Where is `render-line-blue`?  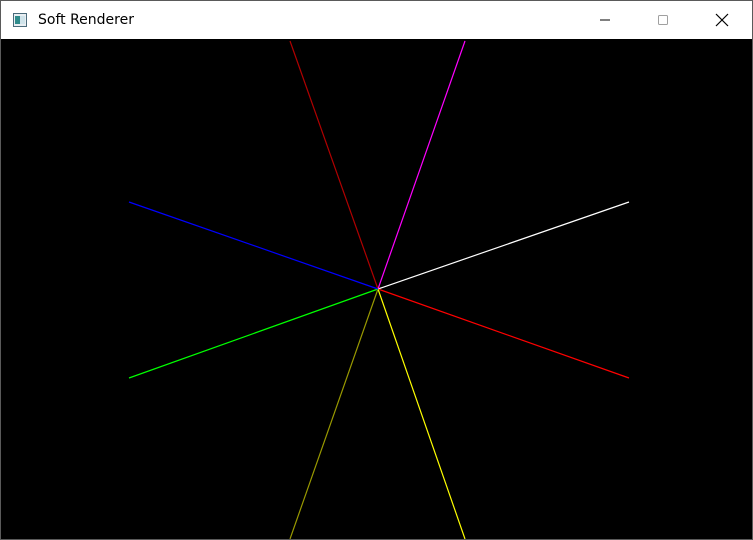 render-line-blue is located at coordinates (253, 245).